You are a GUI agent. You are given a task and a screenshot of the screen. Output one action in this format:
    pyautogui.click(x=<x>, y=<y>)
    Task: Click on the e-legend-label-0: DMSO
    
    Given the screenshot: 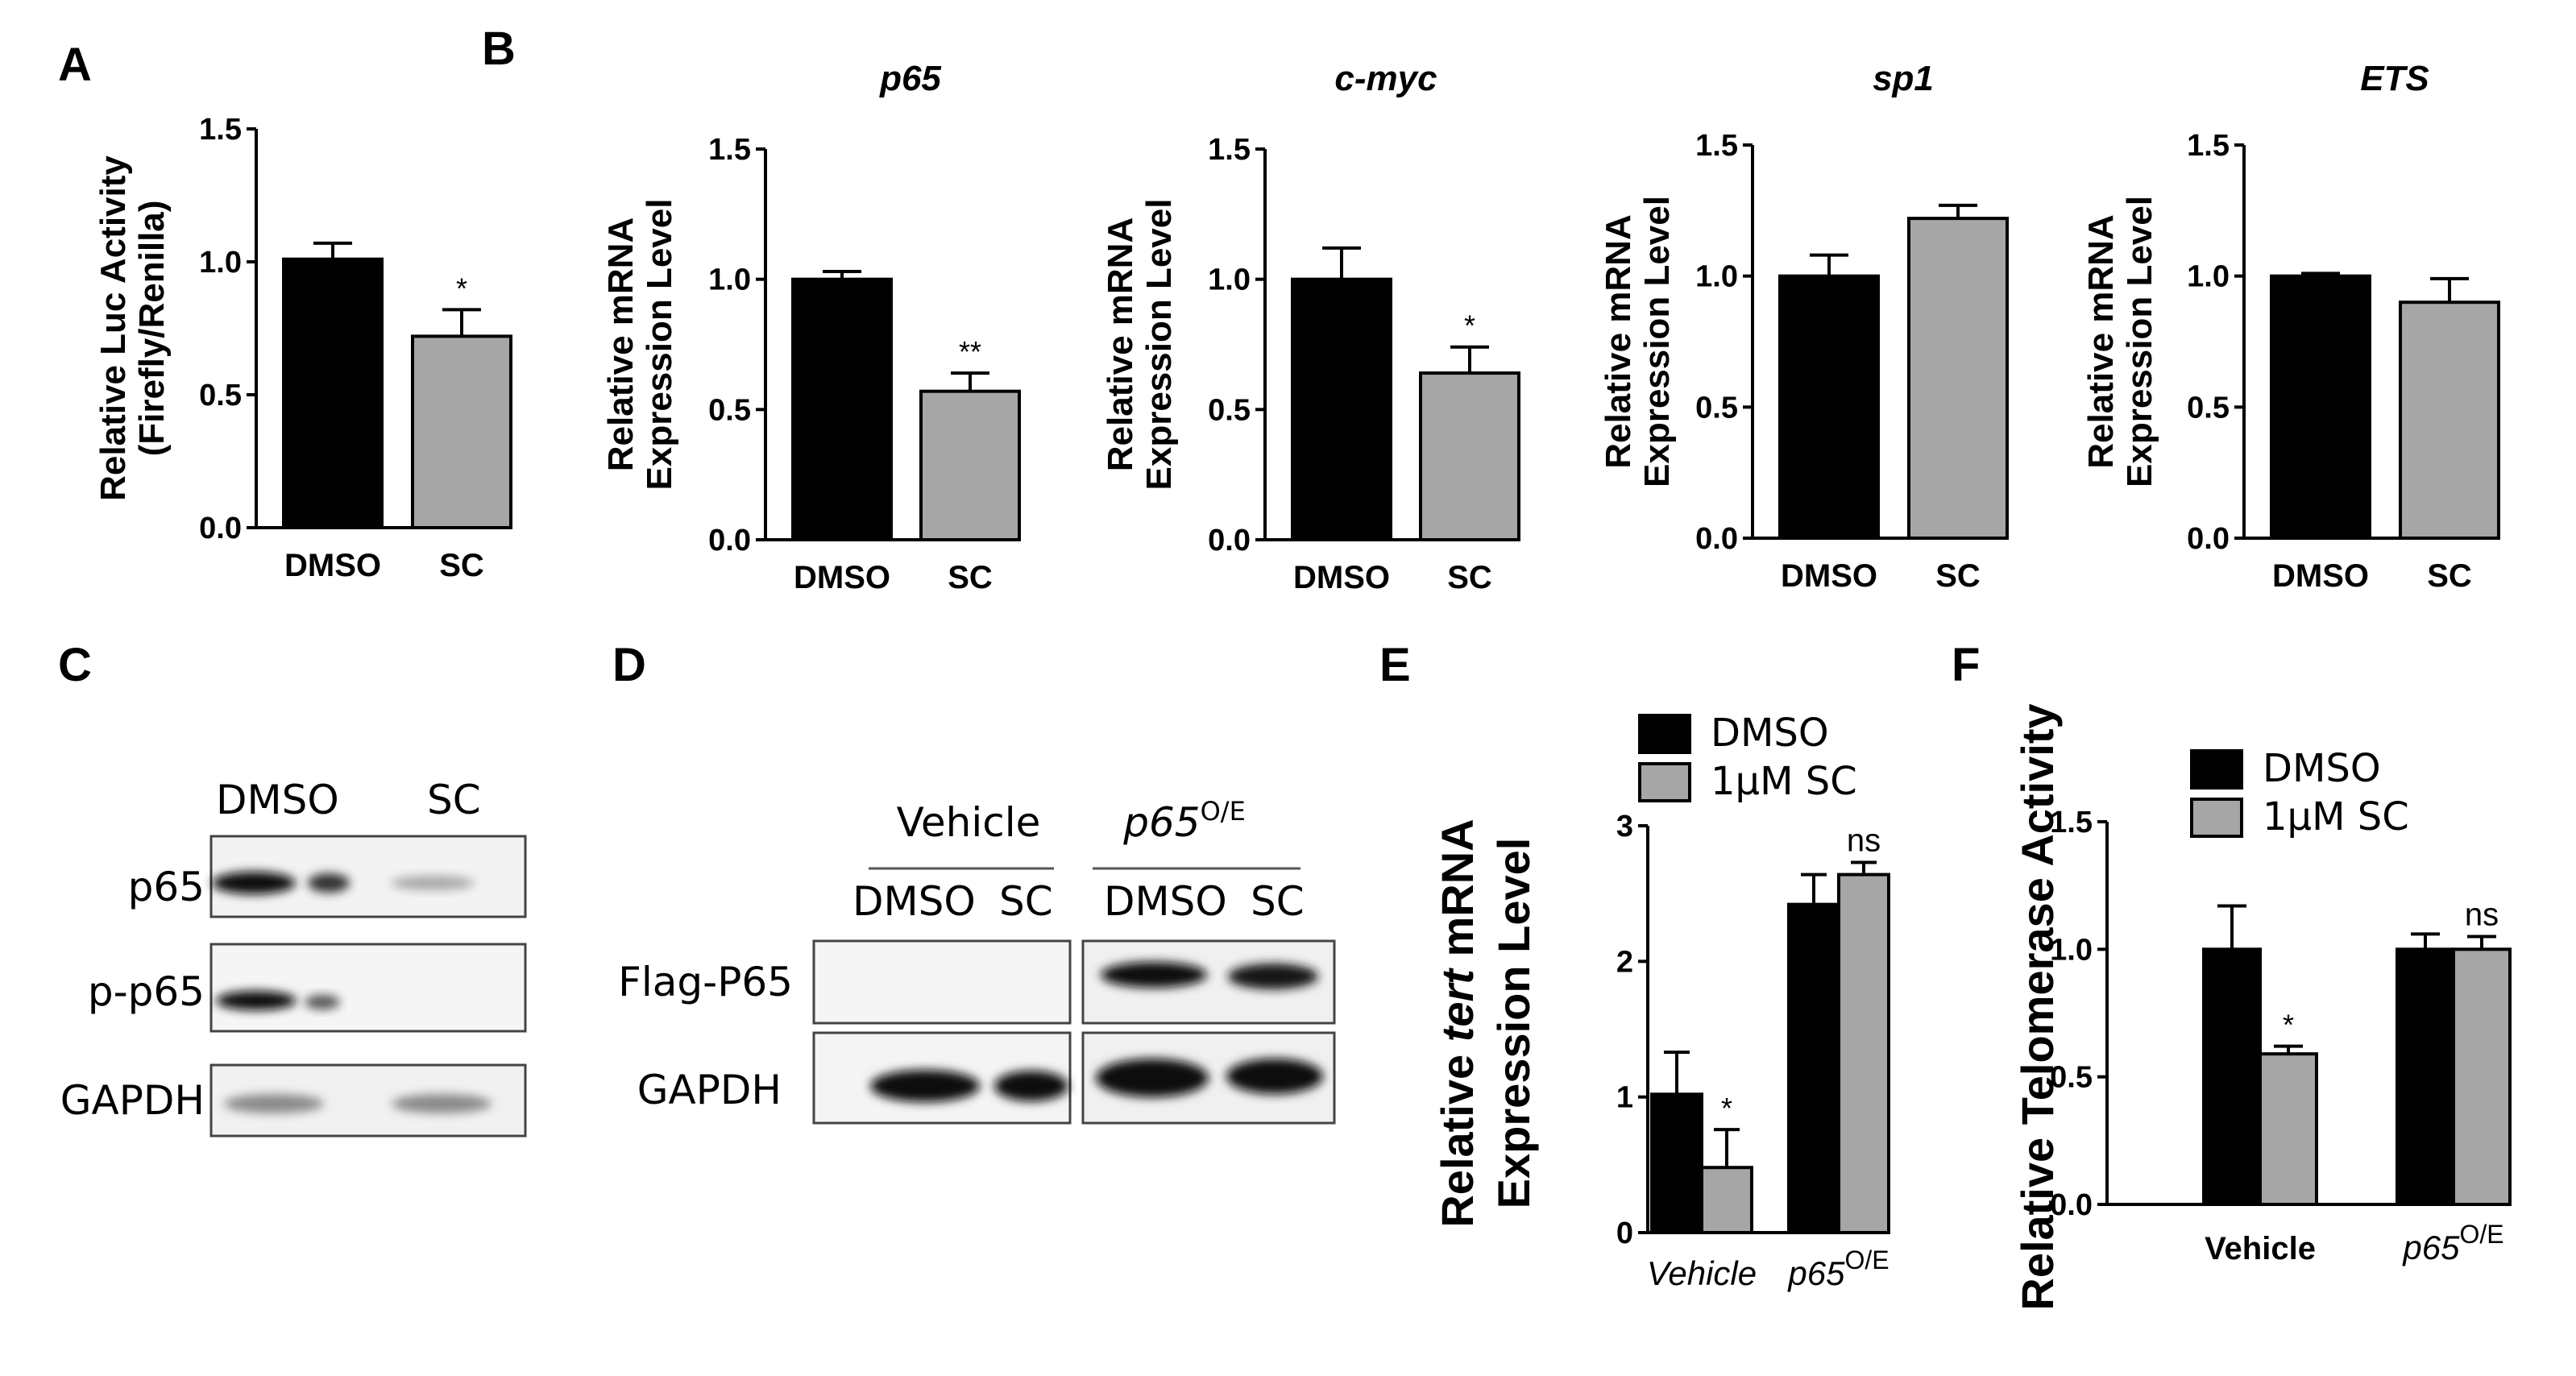 What is the action you would take?
    pyautogui.click(x=1770, y=733)
    